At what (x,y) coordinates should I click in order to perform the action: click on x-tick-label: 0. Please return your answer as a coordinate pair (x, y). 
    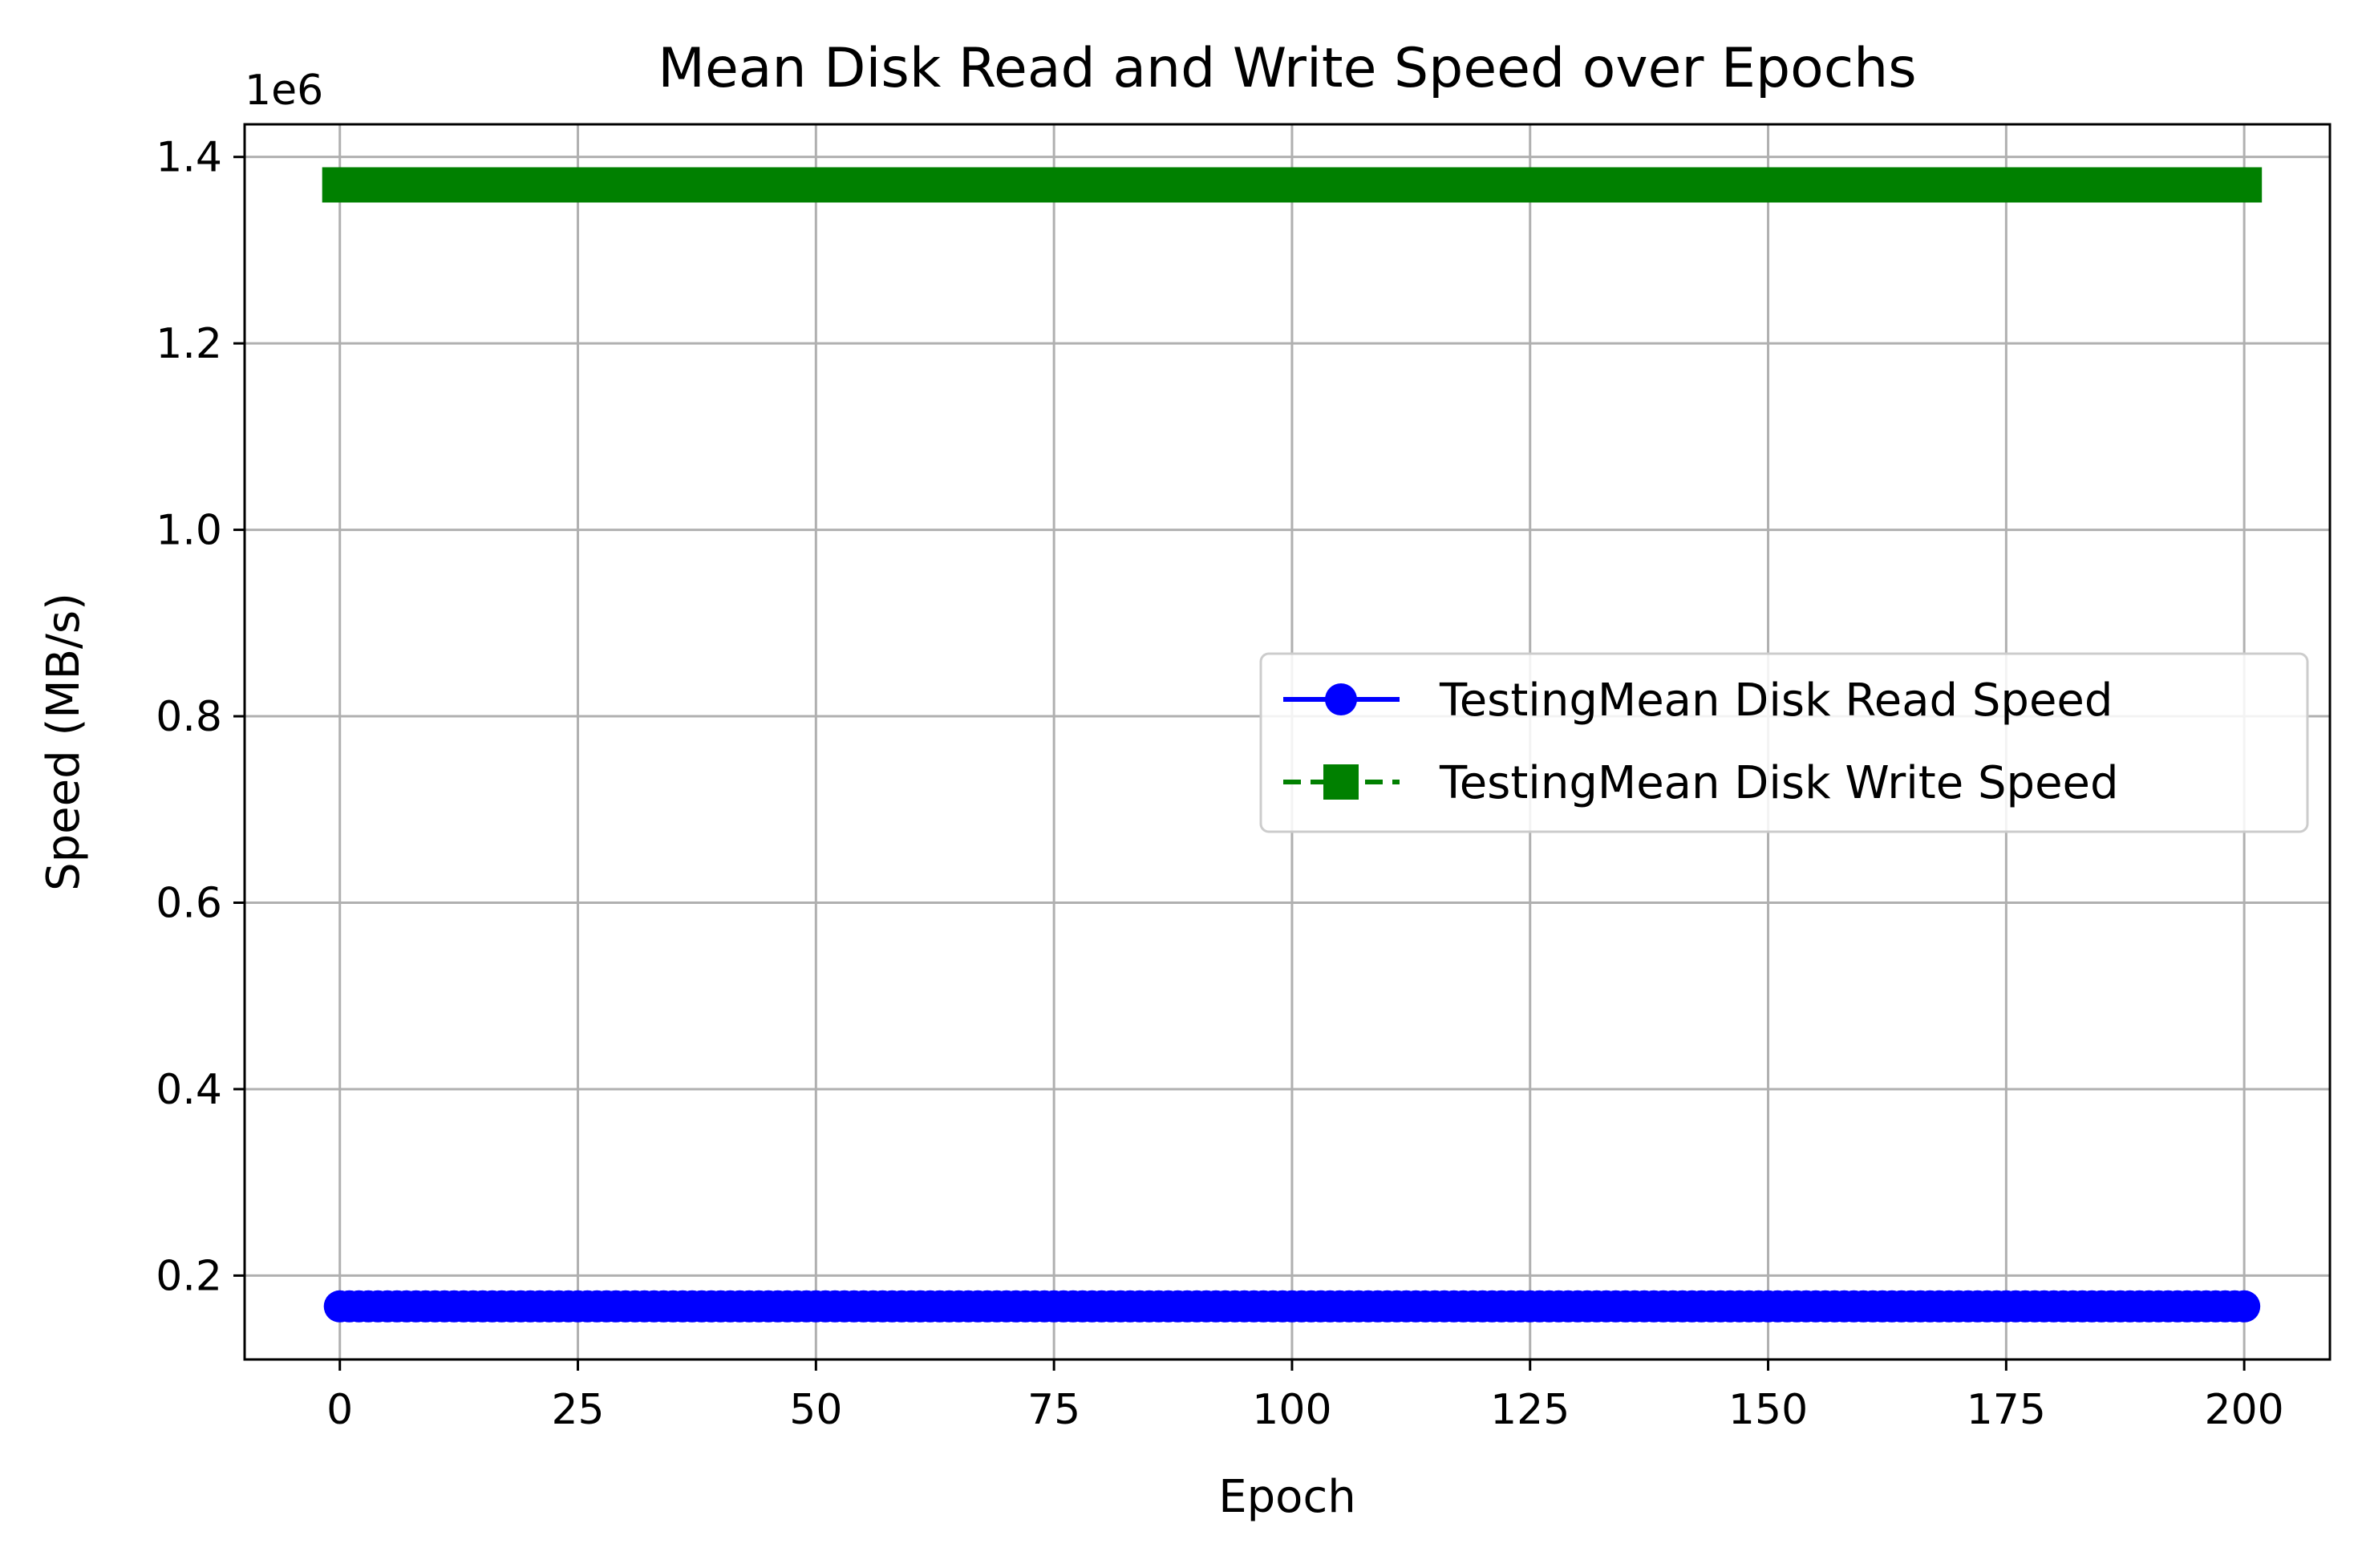
    Looking at the image, I should click on (339, 1410).